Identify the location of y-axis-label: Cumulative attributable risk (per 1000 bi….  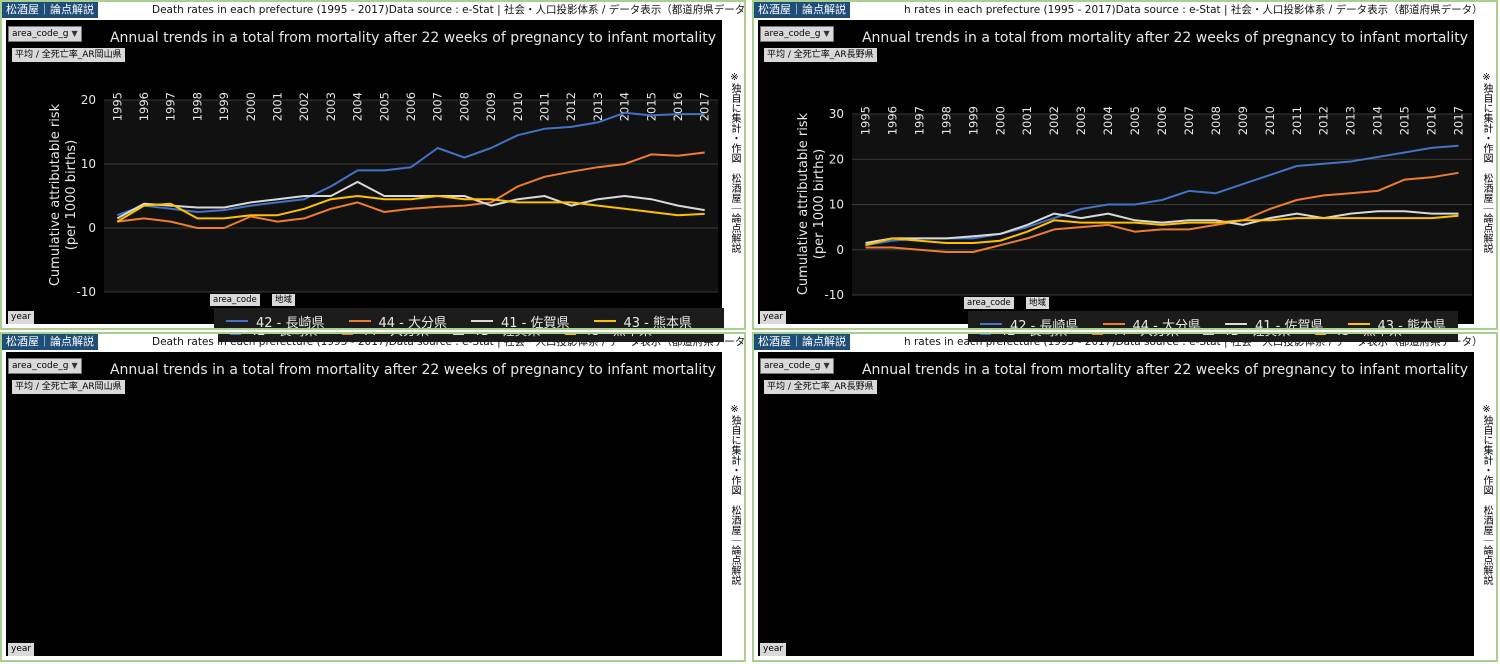
(64, 195).